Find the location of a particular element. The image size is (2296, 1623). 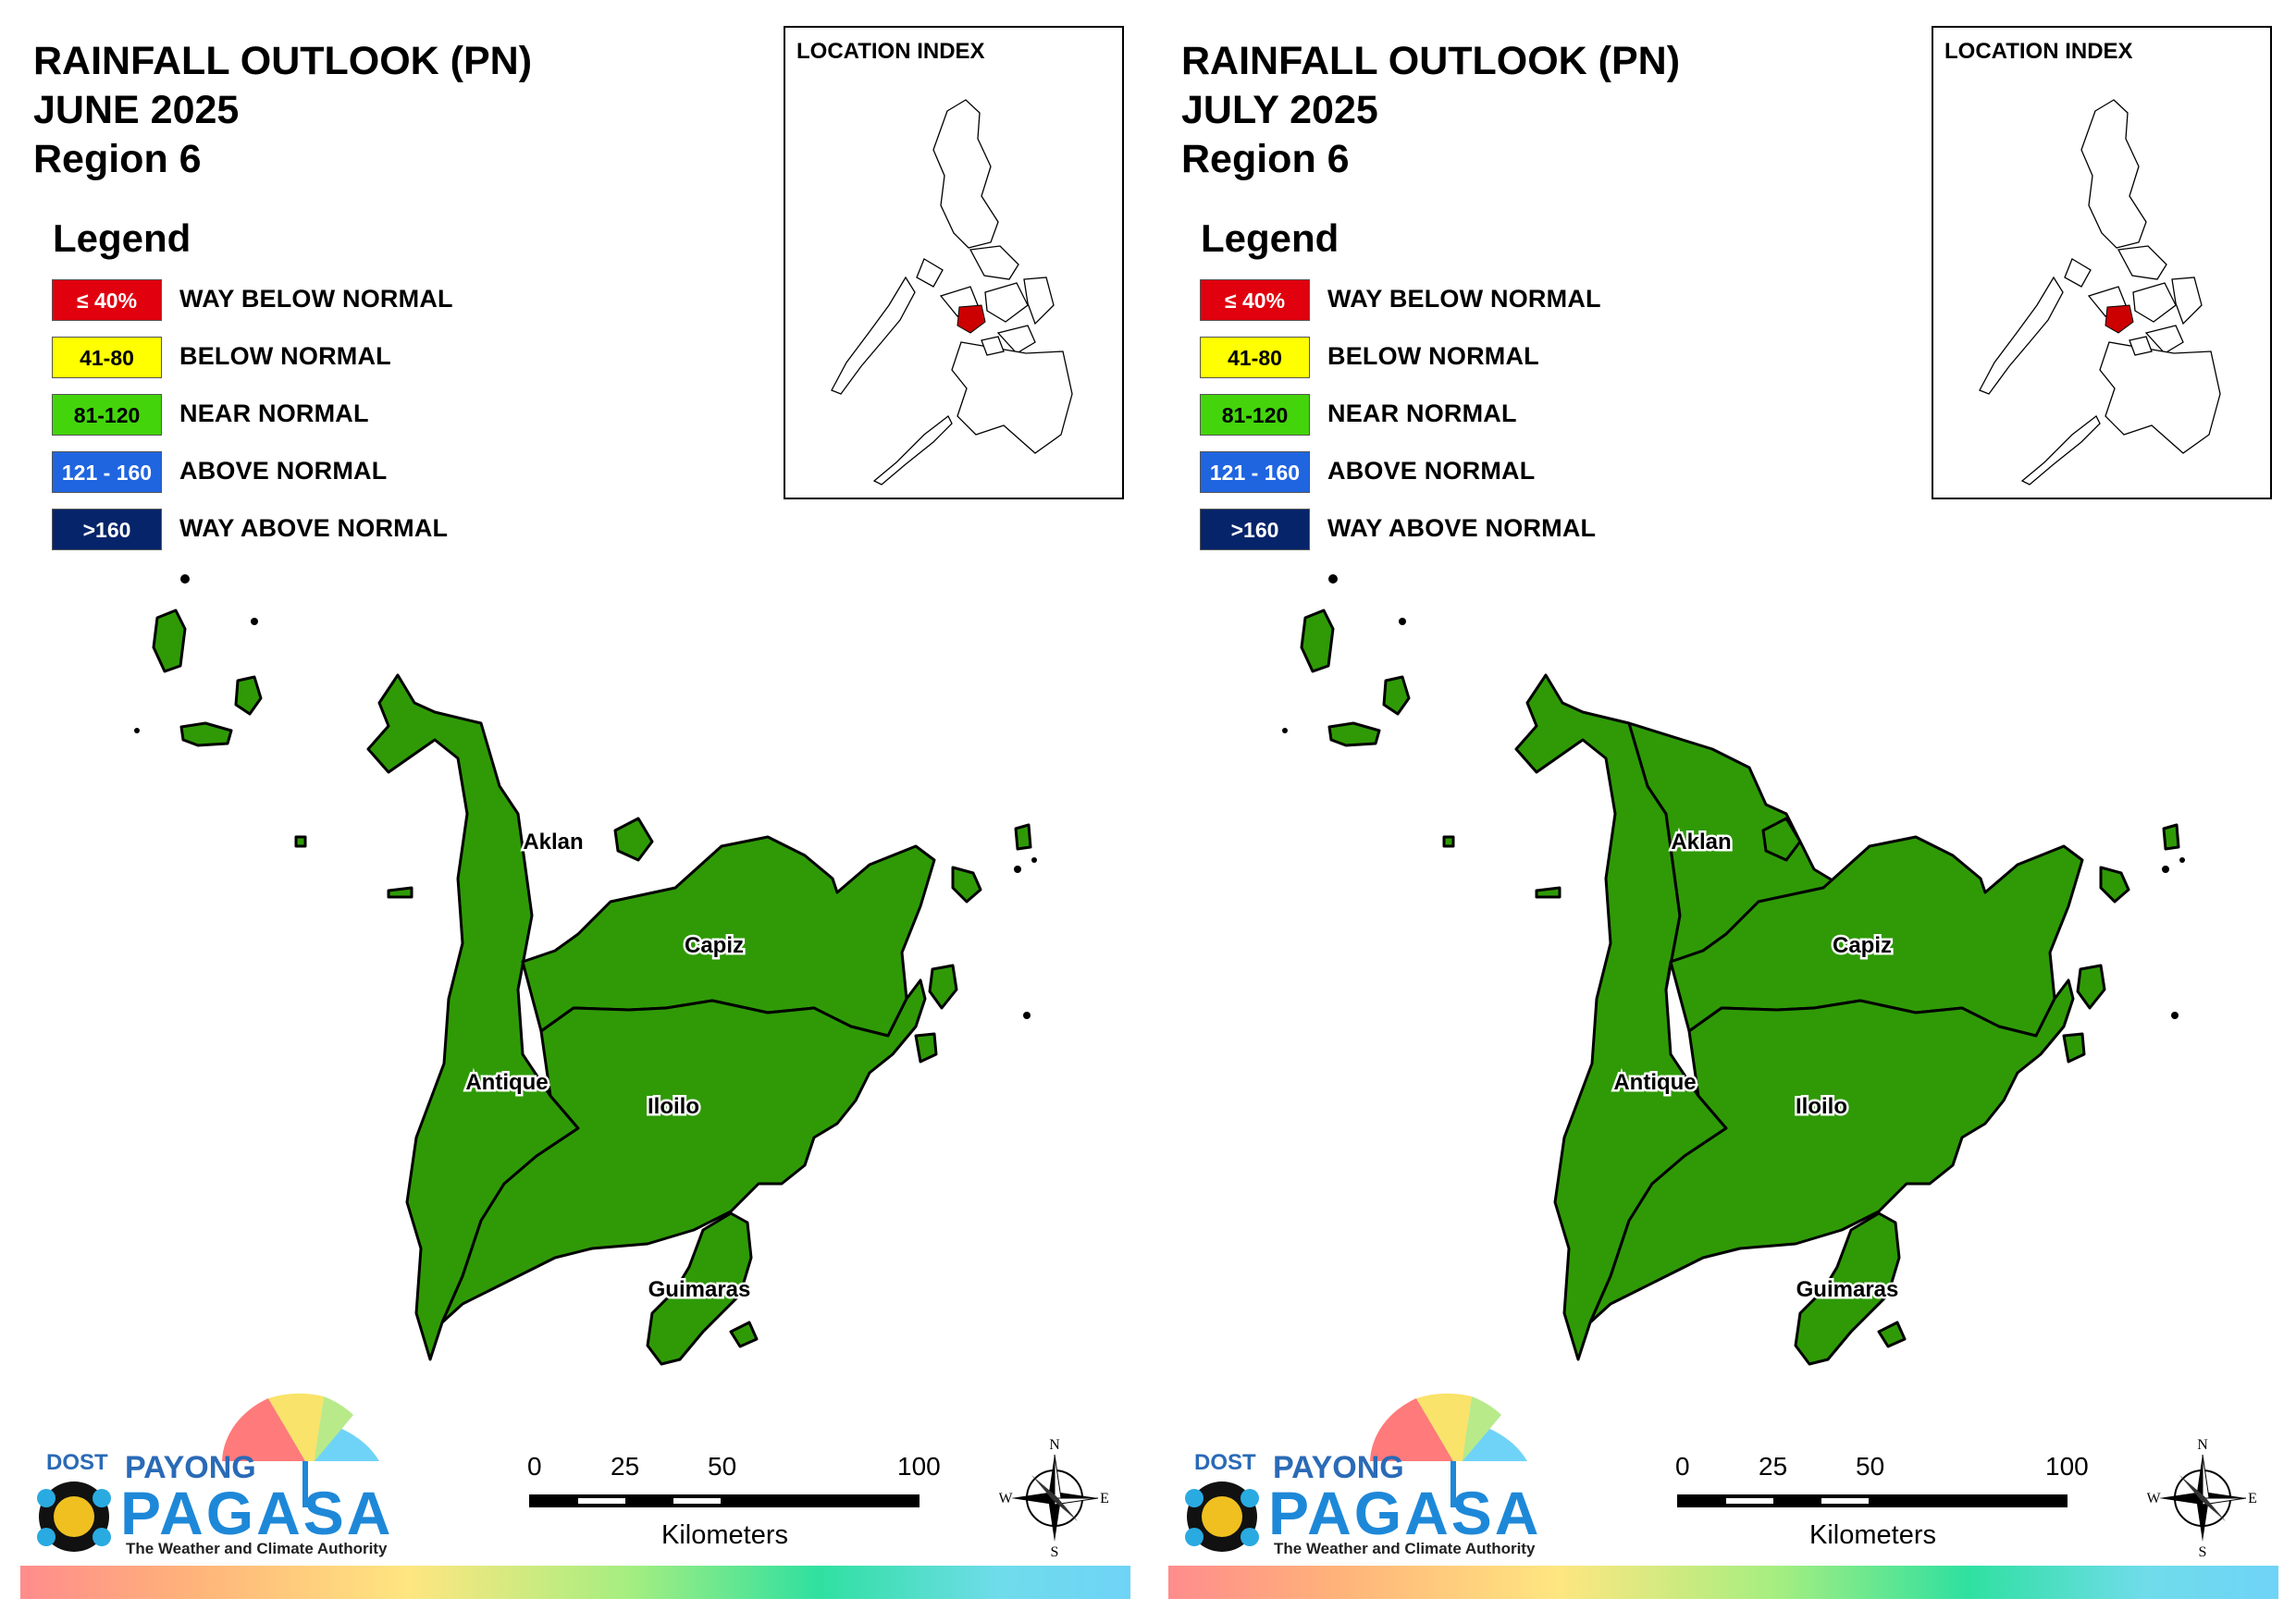

legend-swatch: 81-120 is located at coordinates (107, 415).